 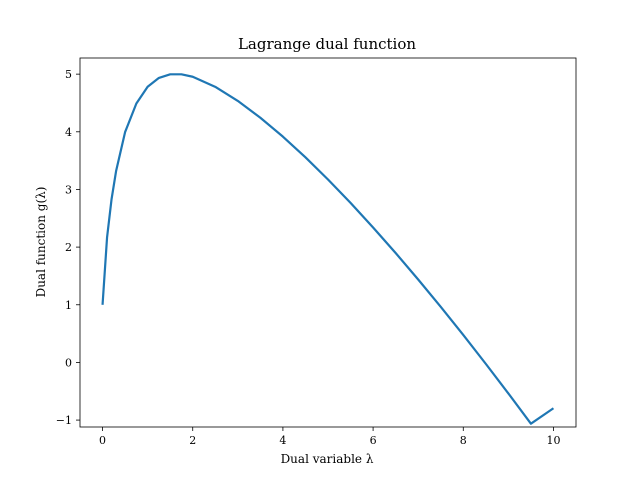 What do you see at coordinates (102, 440) in the screenshot?
I see `x-tick-label: 0` at bounding box center [102, 440].